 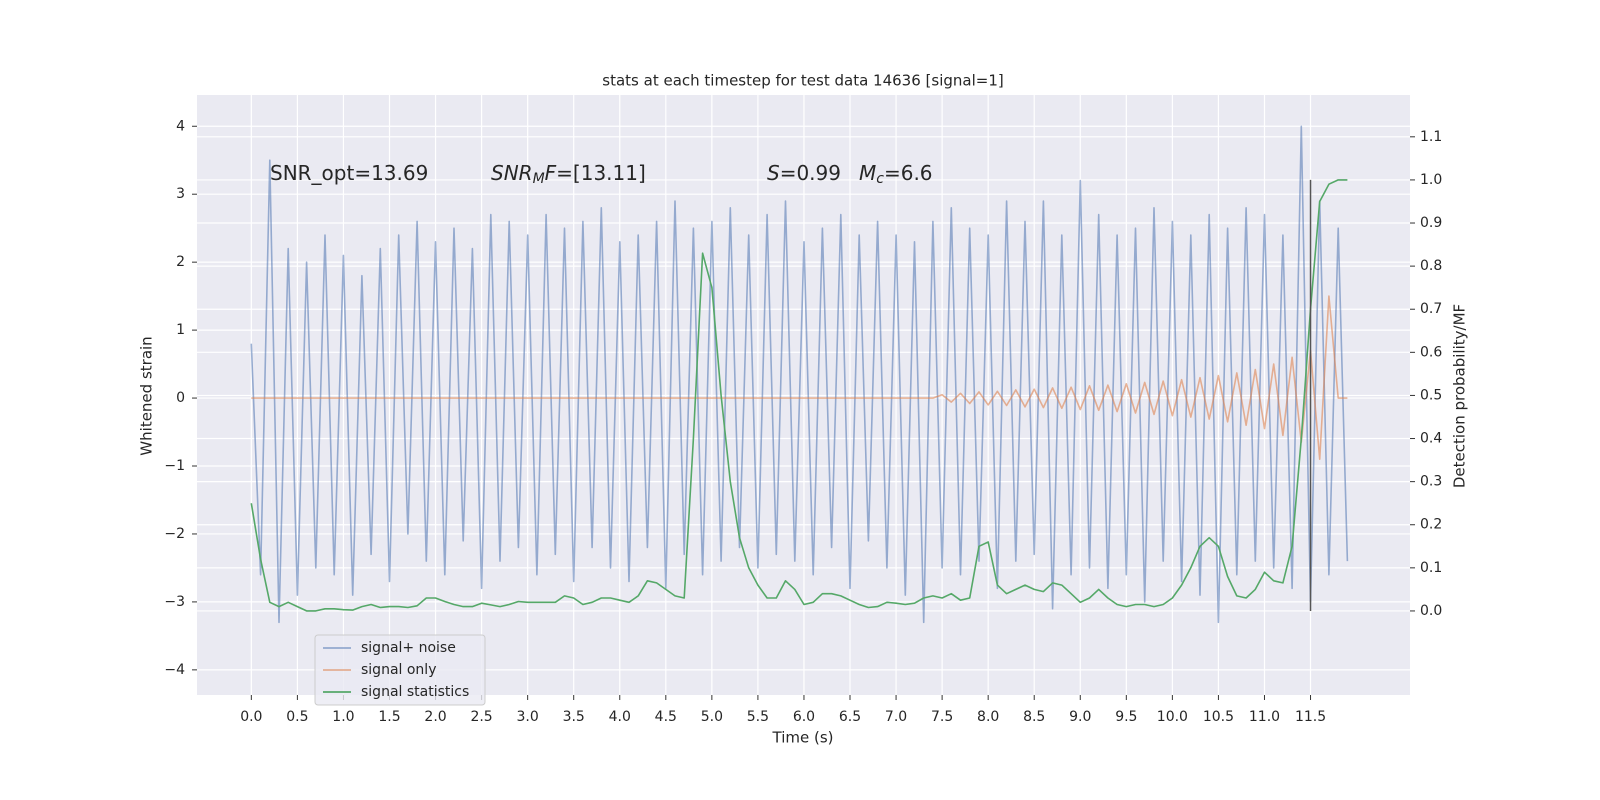 I want to click on x-tick-label: 10.0, so click(x=1172, y=717).